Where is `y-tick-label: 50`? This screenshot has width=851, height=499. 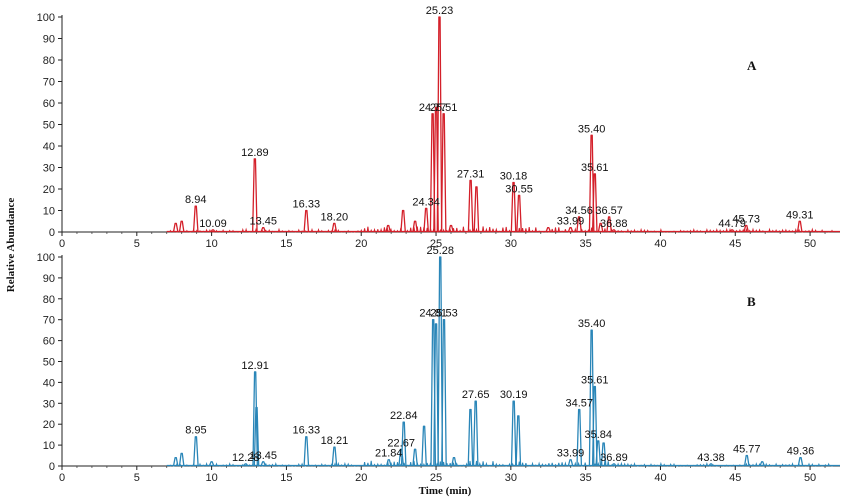
y-tick-label: 50 is located at coordinates (49, 126).